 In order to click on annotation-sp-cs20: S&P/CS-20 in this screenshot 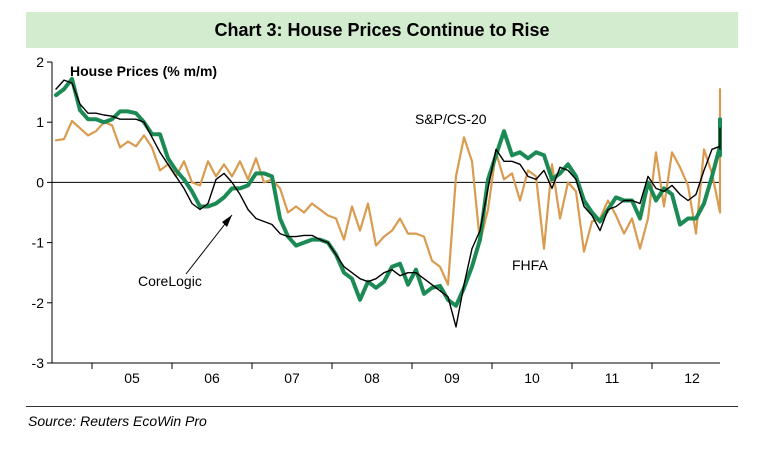, I will do `click(451, 119)`.